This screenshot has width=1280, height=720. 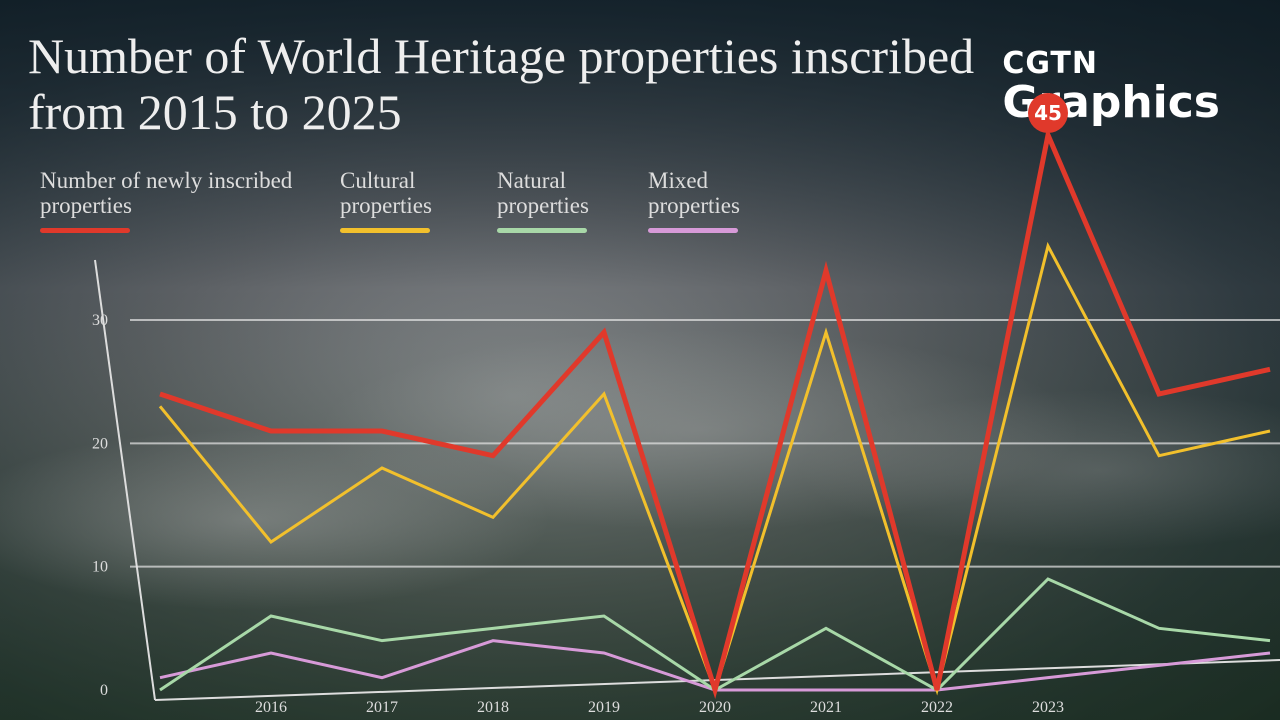 I want to click on legend-label: Cultural properties, so click(x=386, y=193).